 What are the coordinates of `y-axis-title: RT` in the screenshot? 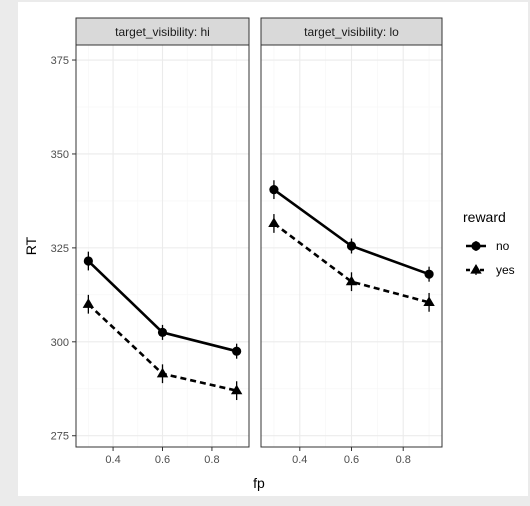 It's located at (31, 245).